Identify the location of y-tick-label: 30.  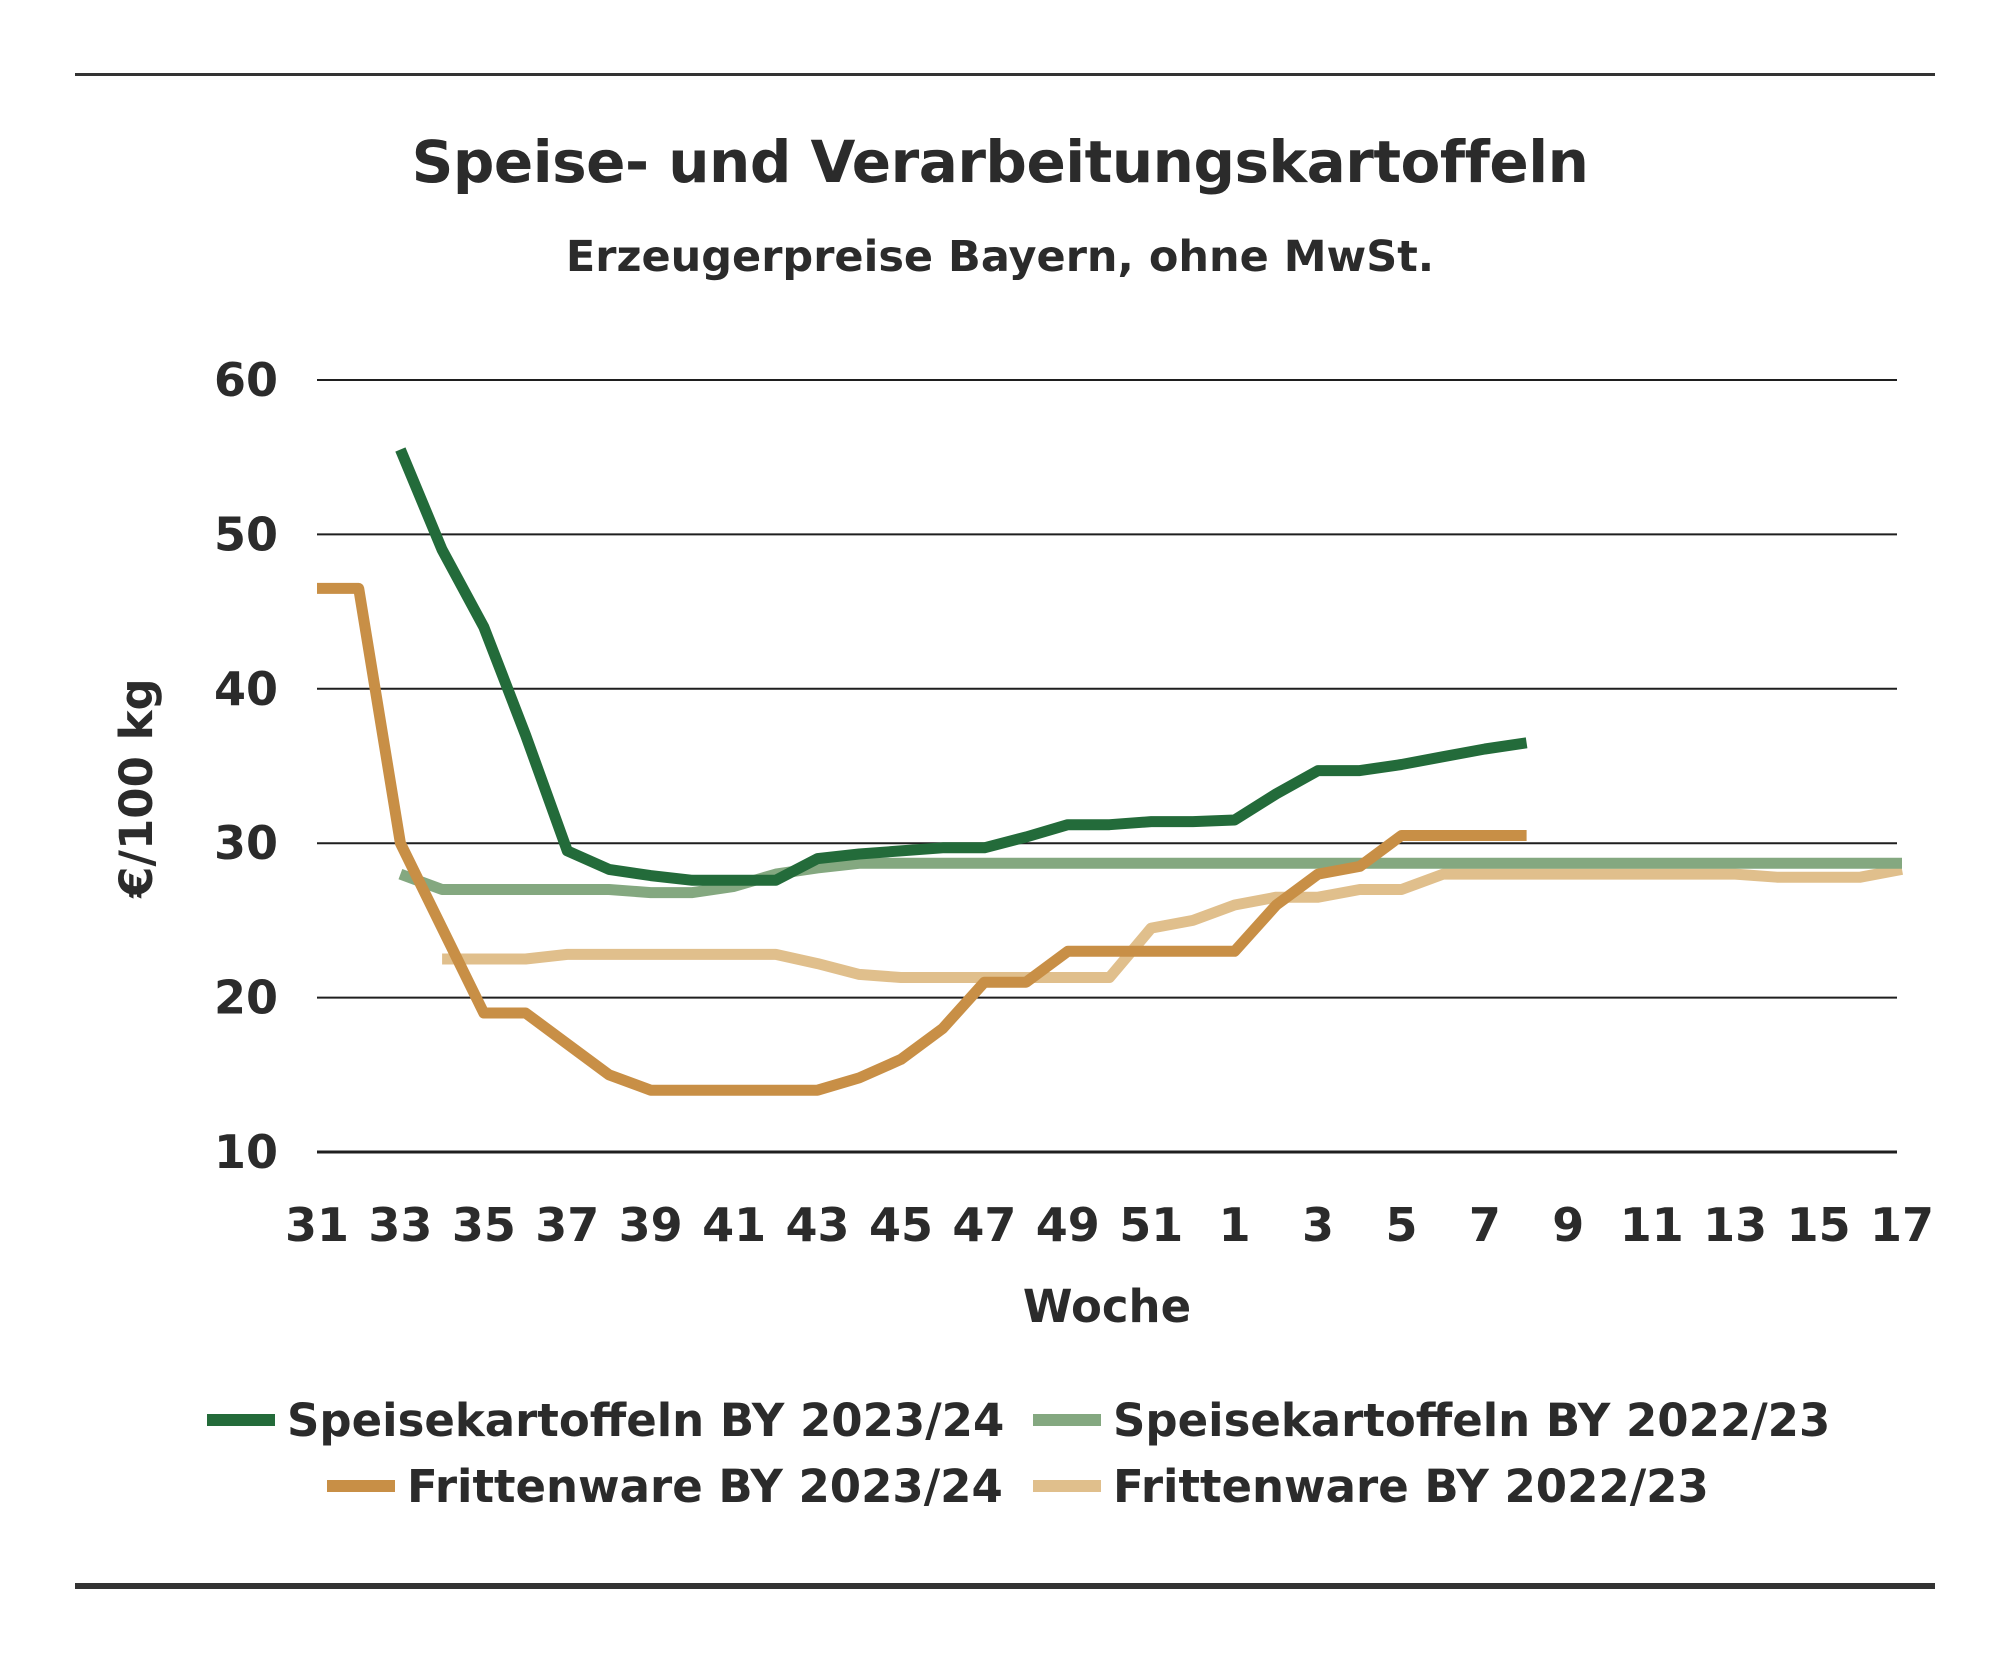
(246, 843).